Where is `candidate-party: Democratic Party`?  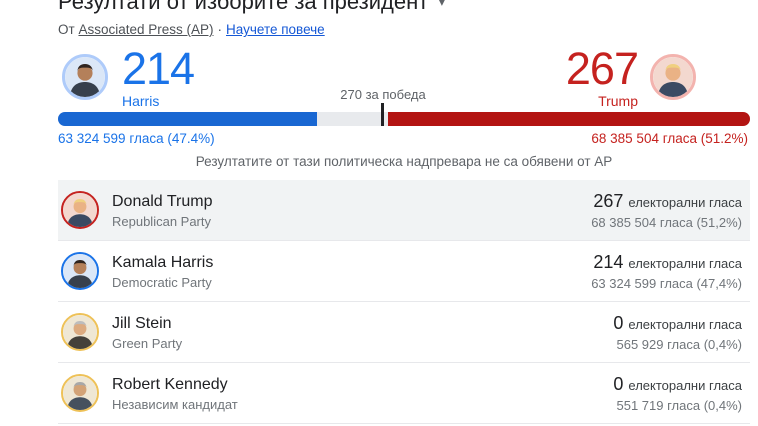
candidate-party: Democratic Party is located at coordinates (162, 282).